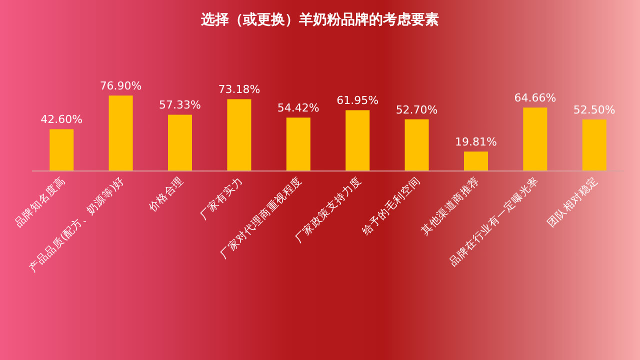 The image size is (640, 360). What do you see at coordinates (476, 142) in the screenshot?
I see `data-label: 19.81%` at bounding box center [476, 142].